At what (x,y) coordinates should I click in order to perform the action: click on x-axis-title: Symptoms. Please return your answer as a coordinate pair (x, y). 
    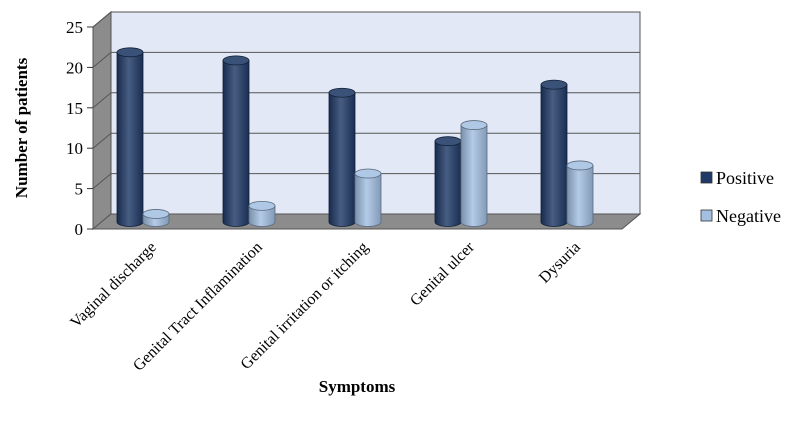
    Looking at the image, I should click on (357, 386).